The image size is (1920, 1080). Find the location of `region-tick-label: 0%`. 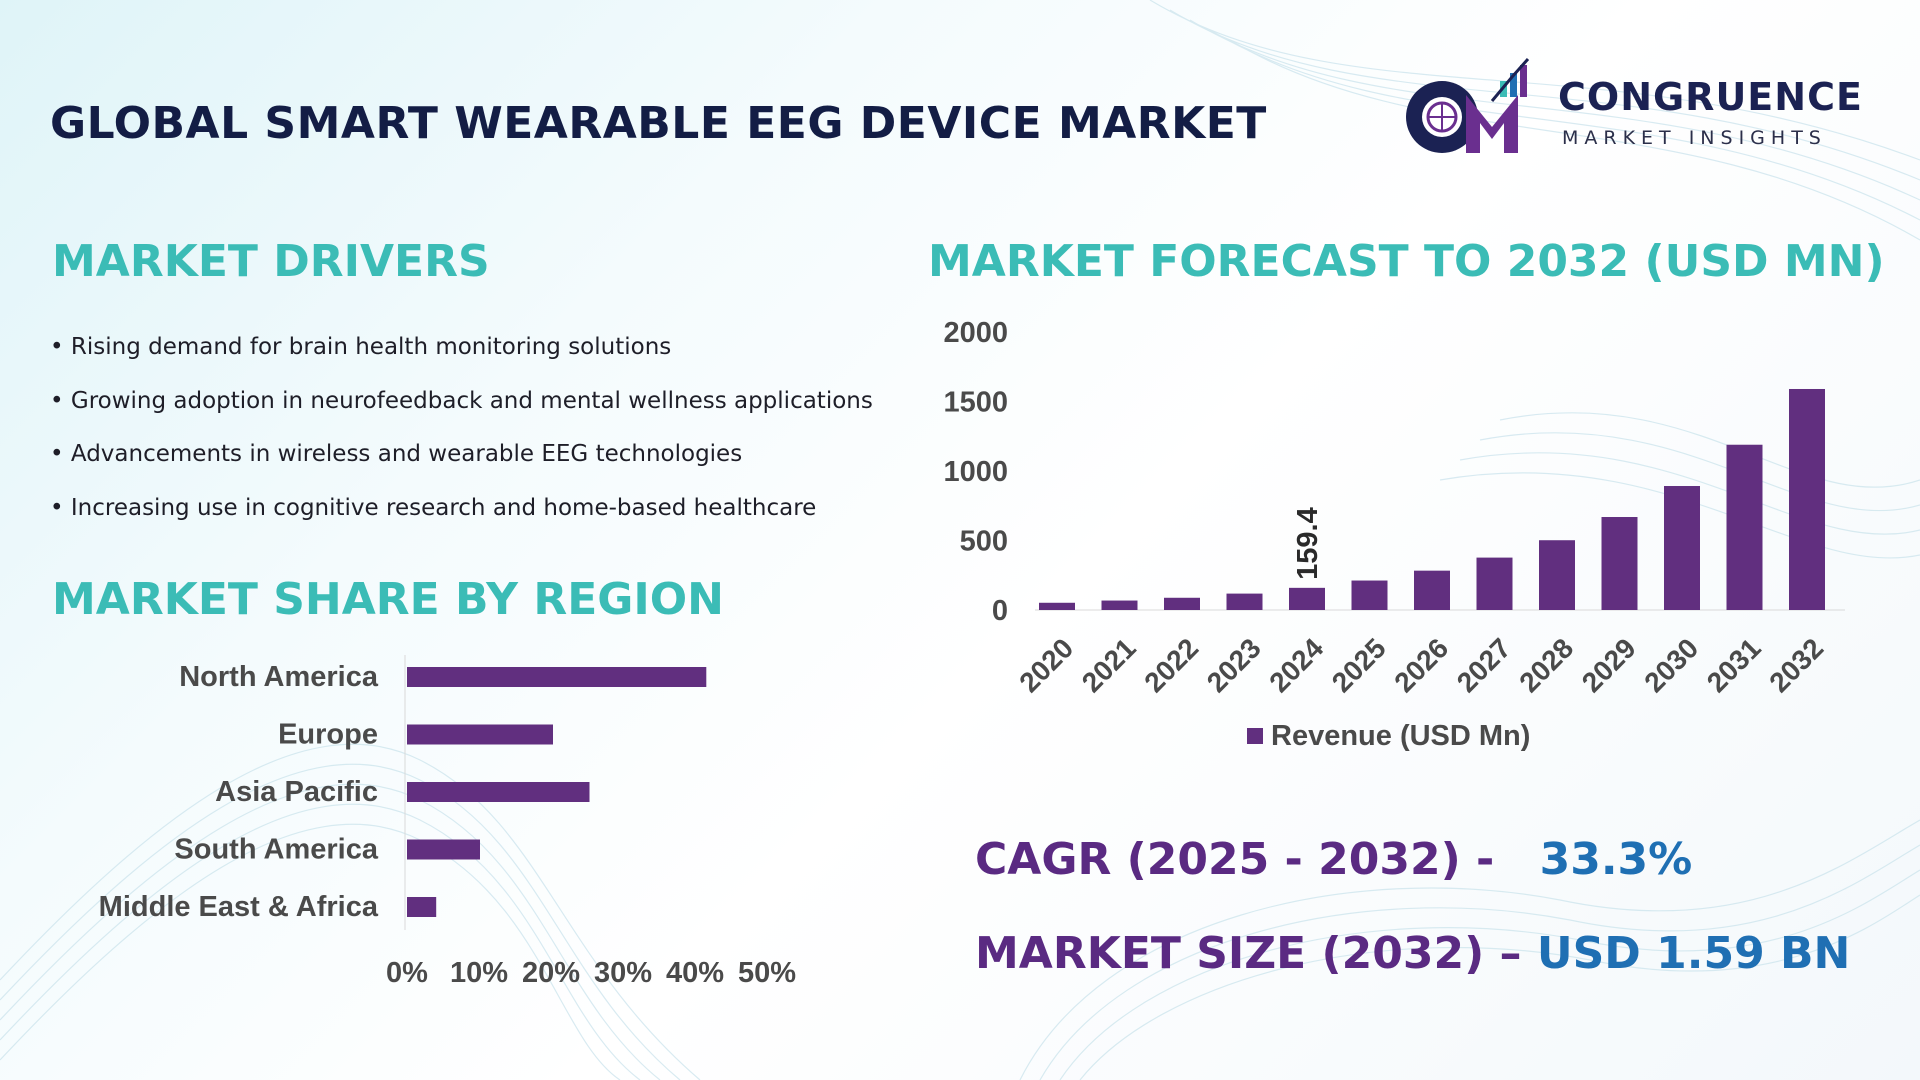

region-tick-label: 0% is located at coordinates (407, 973).